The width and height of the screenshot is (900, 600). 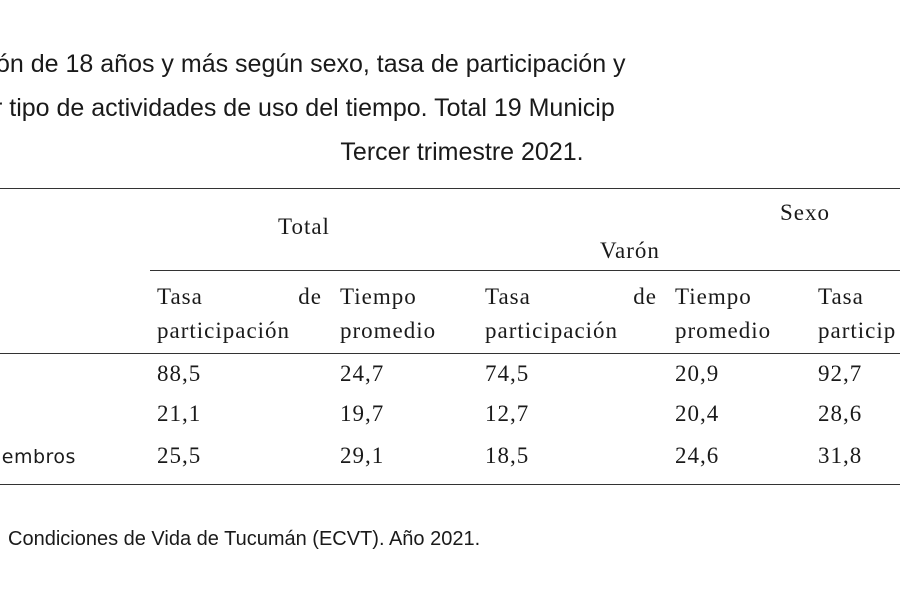 What do you see at coordinates (630, 250) in the screenshot?
I see `group-header: Varón` at bounding box center [630, 250].